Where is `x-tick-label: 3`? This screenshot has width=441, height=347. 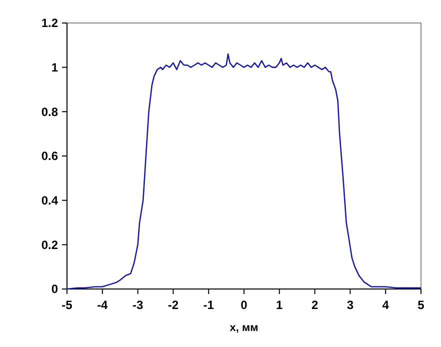
x-tick-label: 3 is located at coordinates (350, 305).